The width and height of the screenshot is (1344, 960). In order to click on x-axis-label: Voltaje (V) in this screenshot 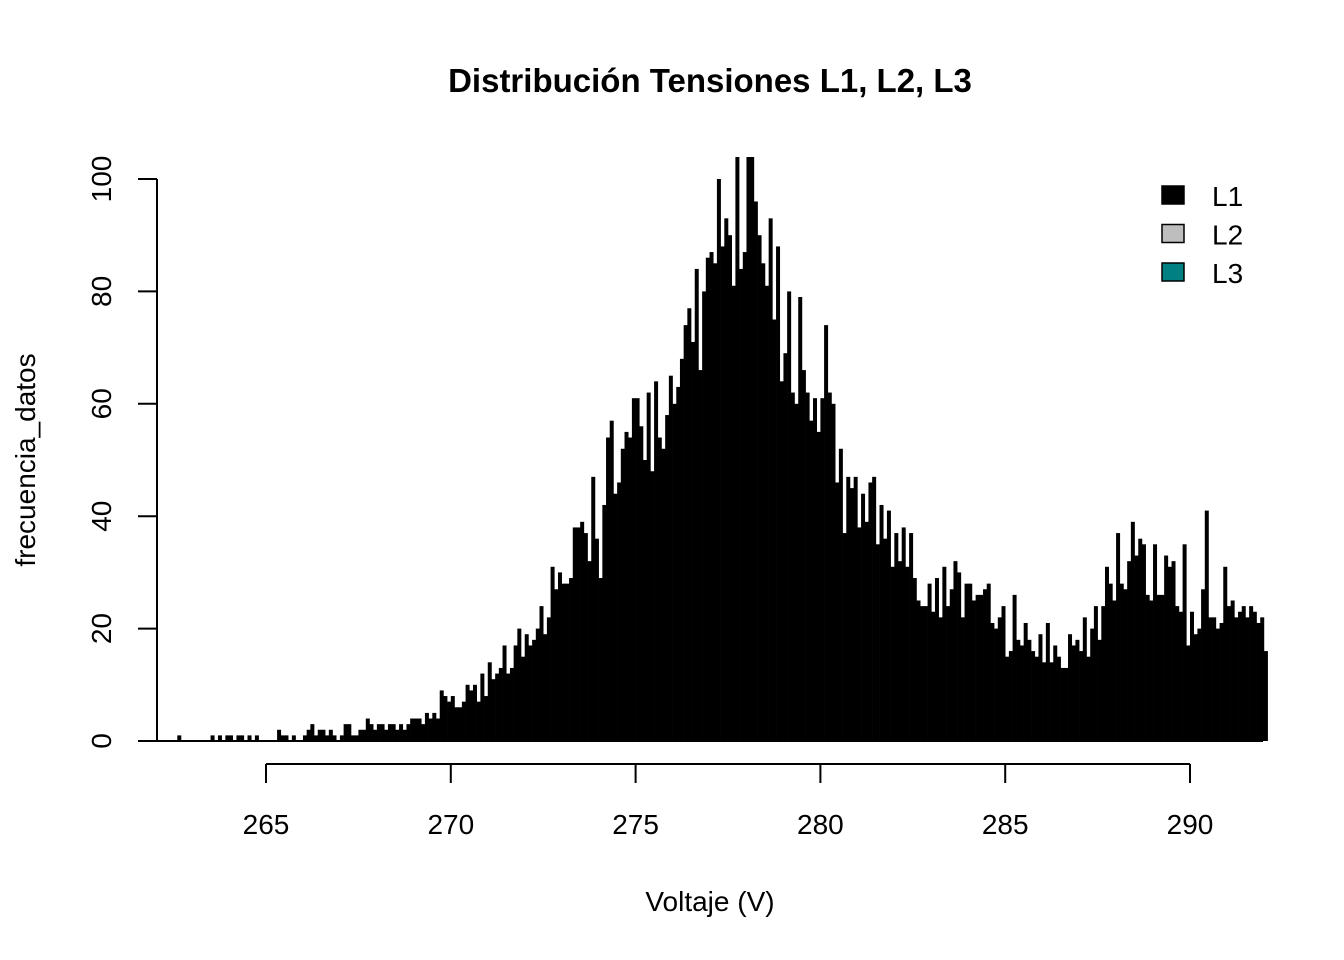, I will do `click(709, 901)`.